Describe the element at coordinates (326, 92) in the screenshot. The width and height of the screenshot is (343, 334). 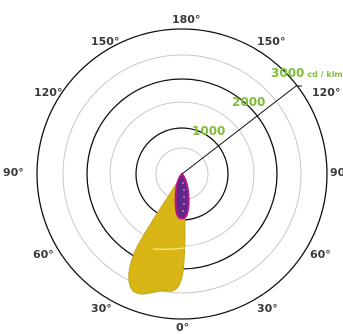
I see `angle-label-120-right: 120°` at that location.